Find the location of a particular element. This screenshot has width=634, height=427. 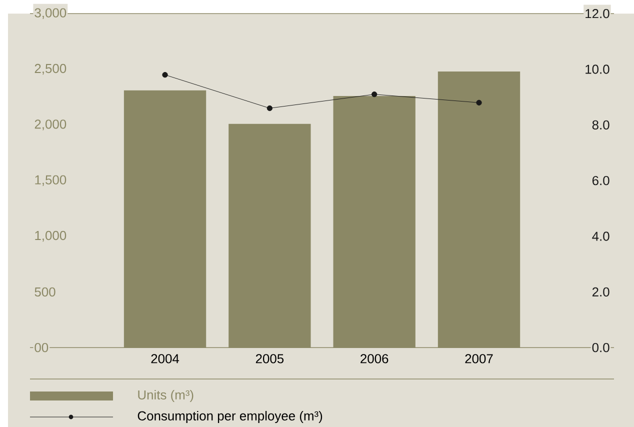

x-tick-label: 2005 is located at coordinates (270, 359).